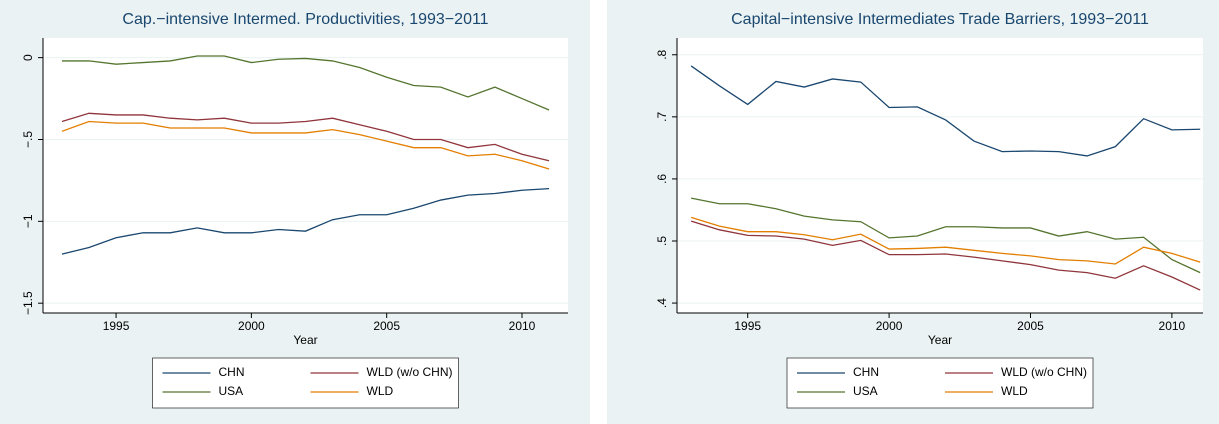  I want to click on y-tick-label: 0, so click(28, 57).